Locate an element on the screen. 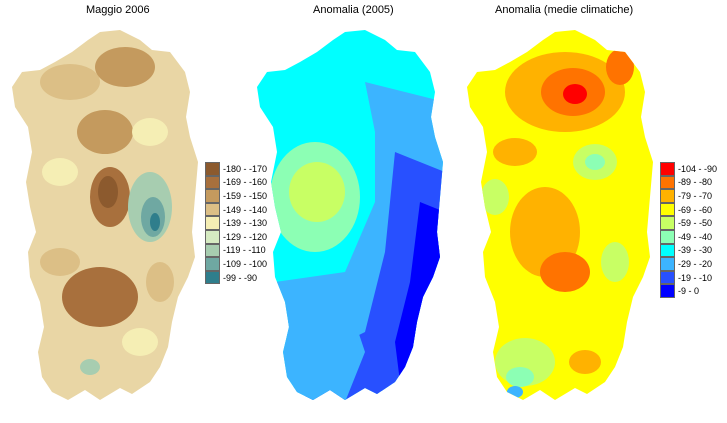  legend-entry: -129 - -120 is located at coordinates (236, 236).